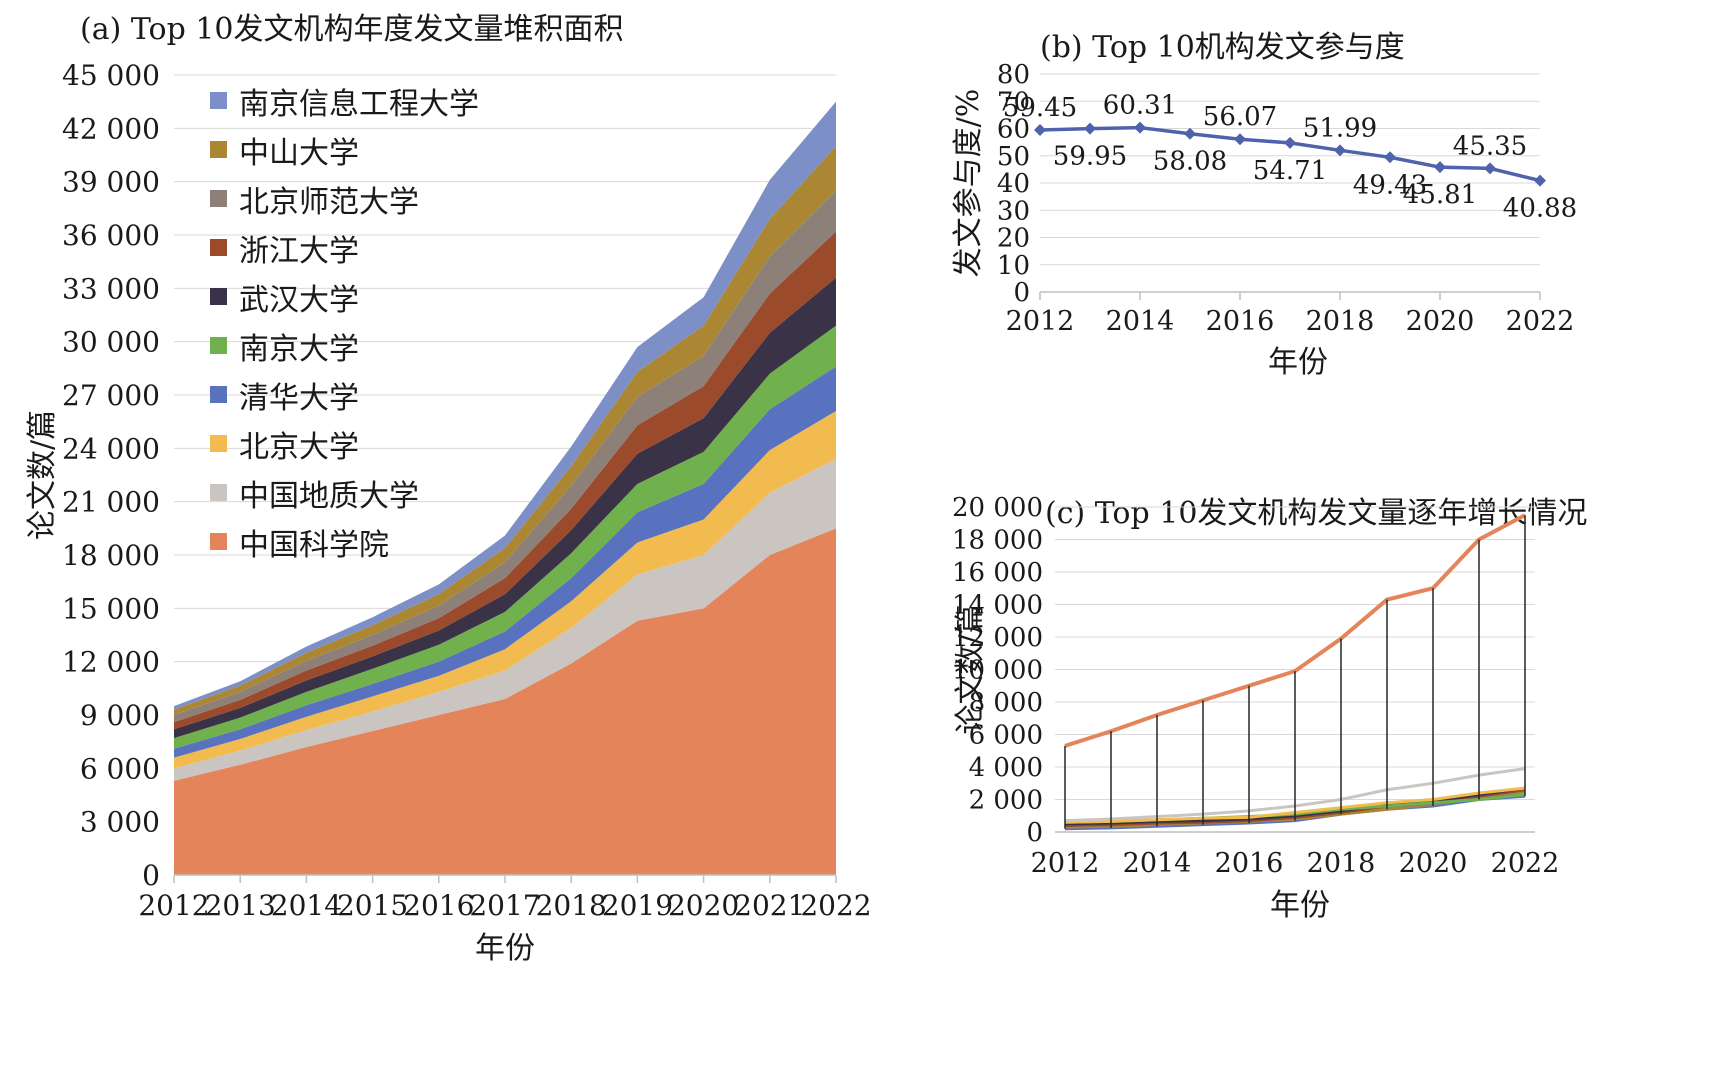 The height and width of the screenshot is (1067, 1732). I want to click on y-tick-label: 42 000, so click(111, 128).